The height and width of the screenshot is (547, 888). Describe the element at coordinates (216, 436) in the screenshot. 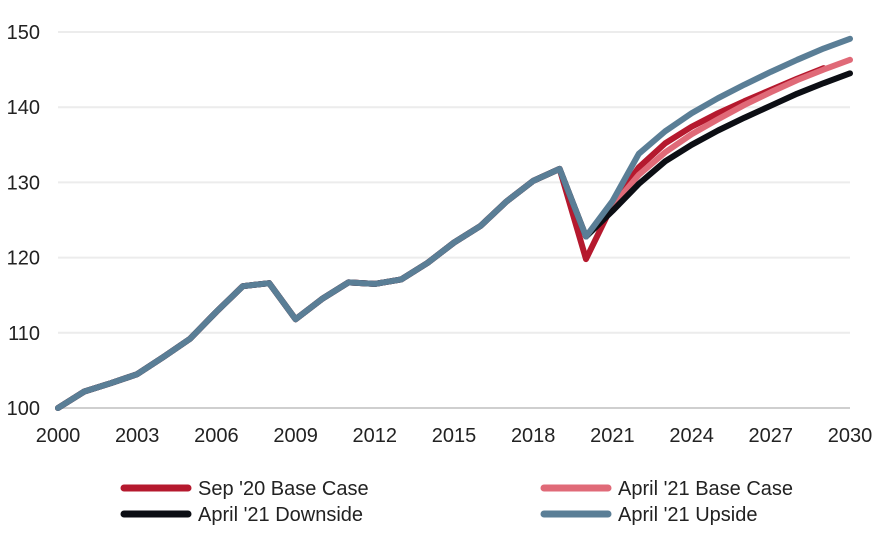

I see `x-tick-label: 2006` at that location.